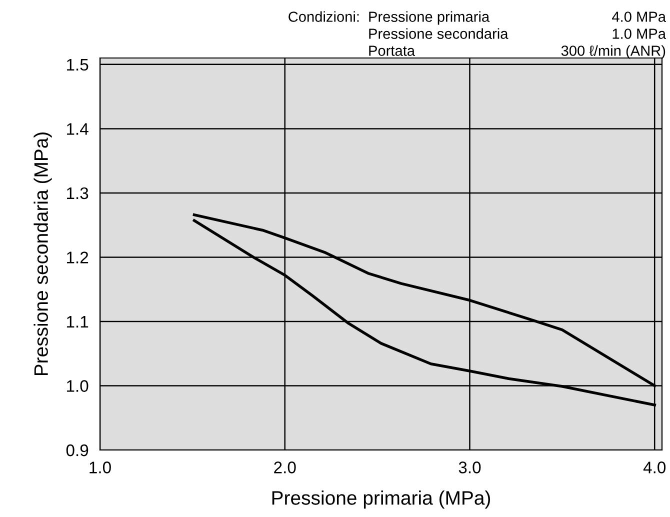 The width and height of the screenshot is (670, 517). I want to click on text: Pressione primaria, so click(429, 18).